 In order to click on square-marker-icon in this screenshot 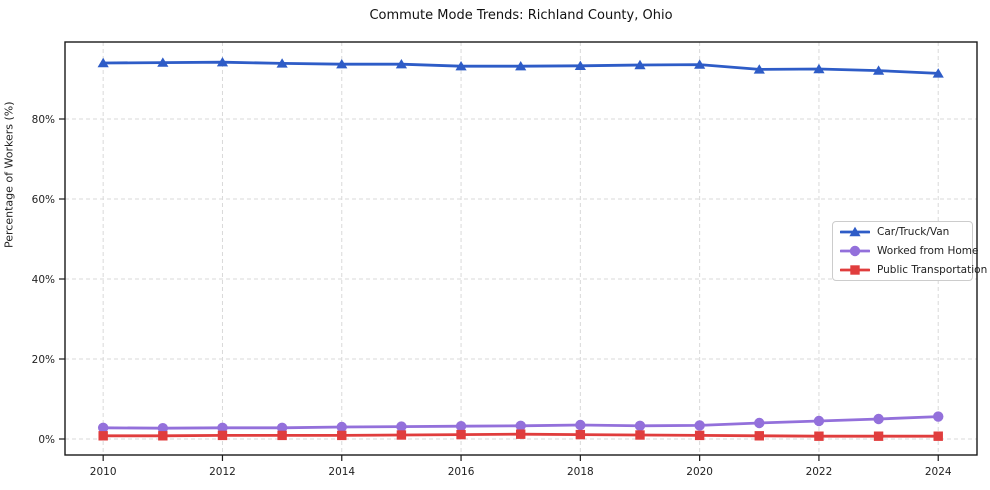, I will do `click(855, 269)`.